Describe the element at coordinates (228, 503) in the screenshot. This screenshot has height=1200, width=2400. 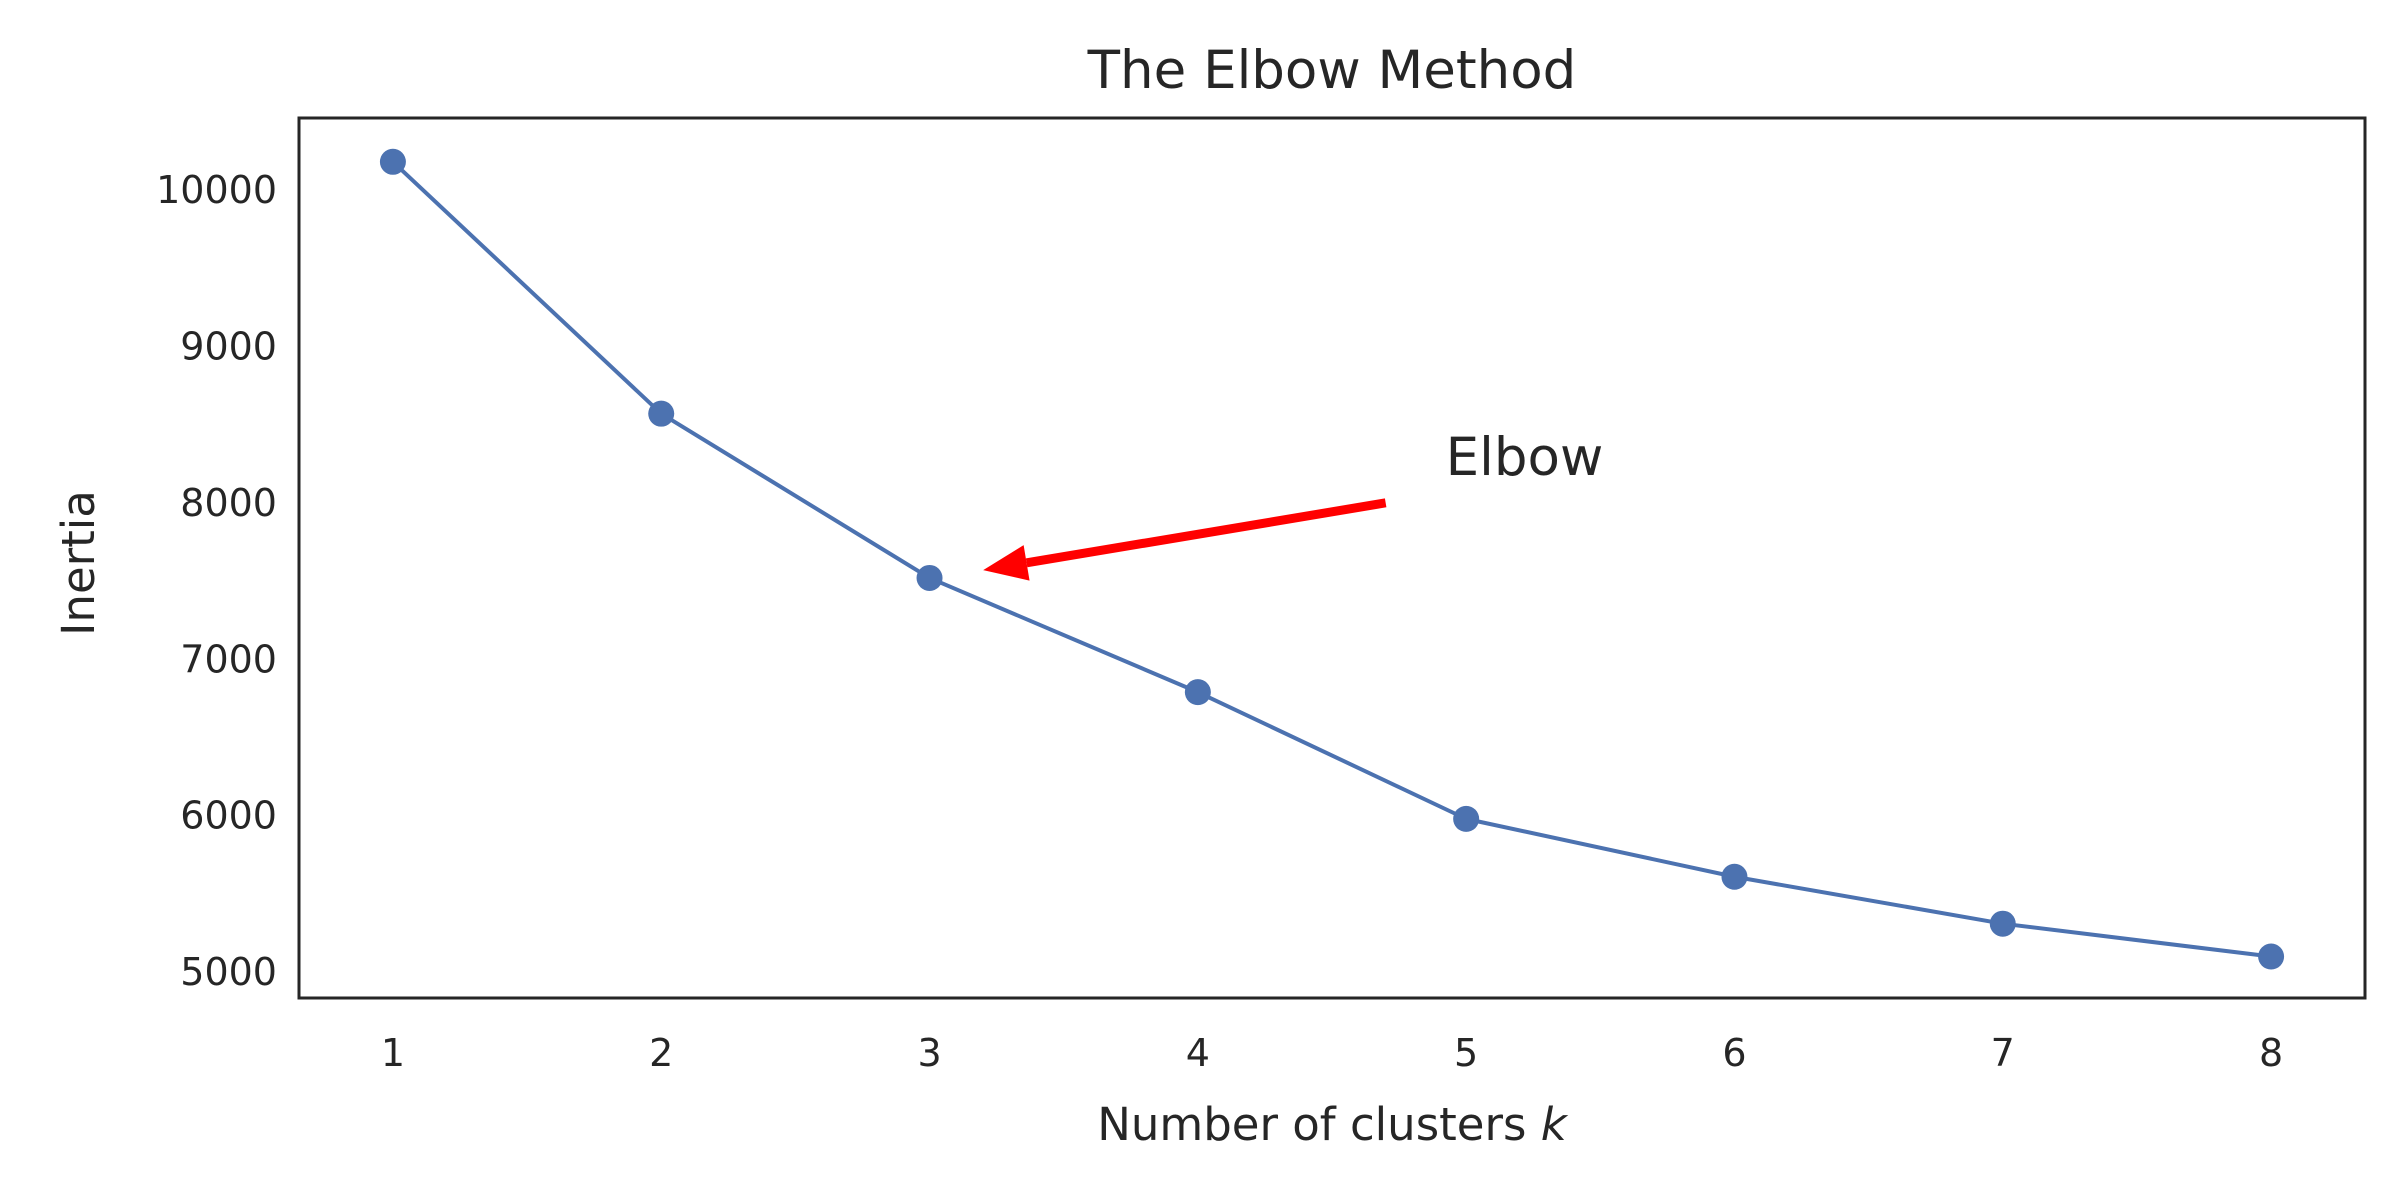
I see `y-tick-label: 8000` at that location.